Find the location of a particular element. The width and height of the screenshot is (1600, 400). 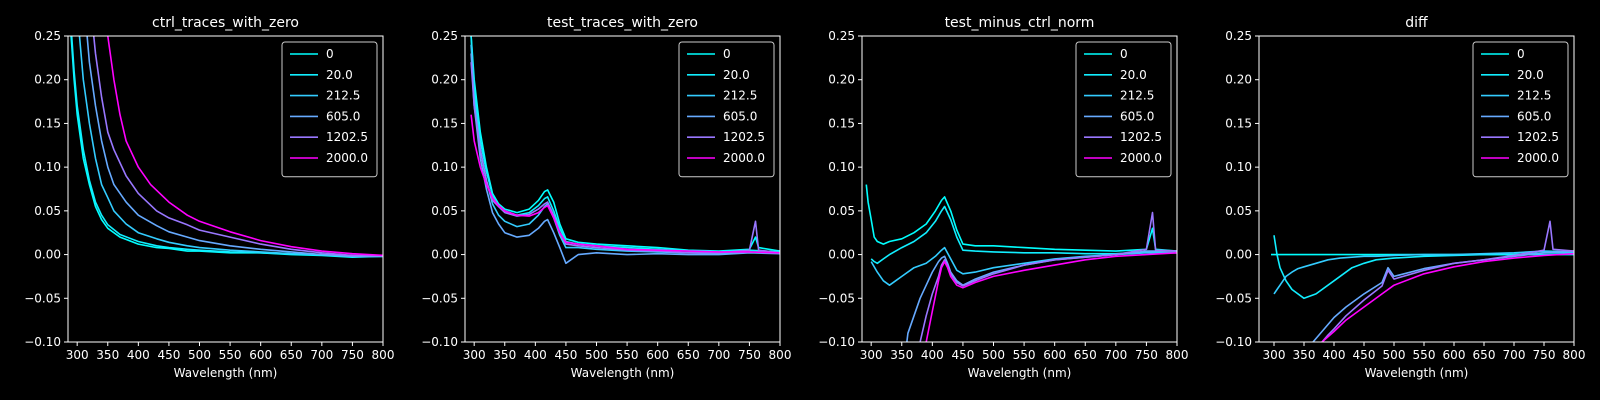

chart-title: diff is located at coordinates (1416, 23).